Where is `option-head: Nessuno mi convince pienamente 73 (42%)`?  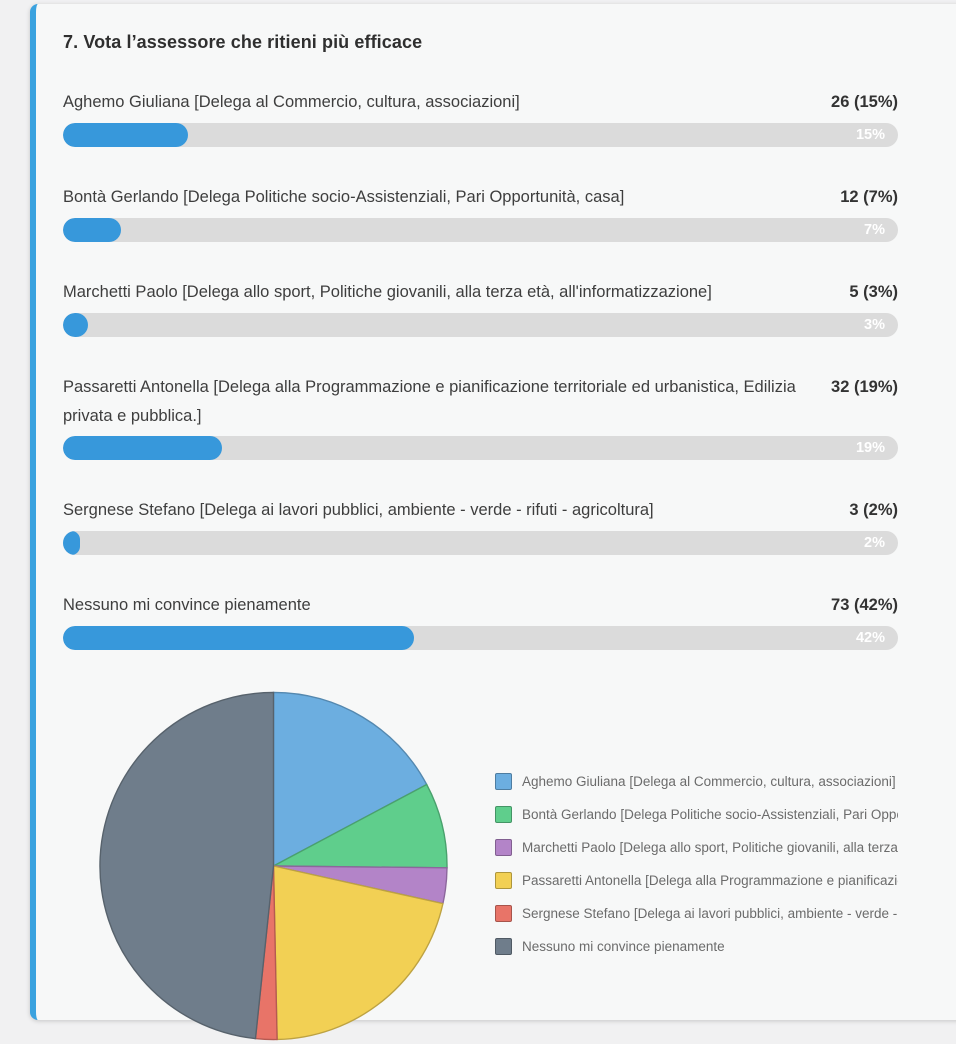
option-head: Nessuno mi convince pienamente 73 (42%) is located at coordinates (480, 605).